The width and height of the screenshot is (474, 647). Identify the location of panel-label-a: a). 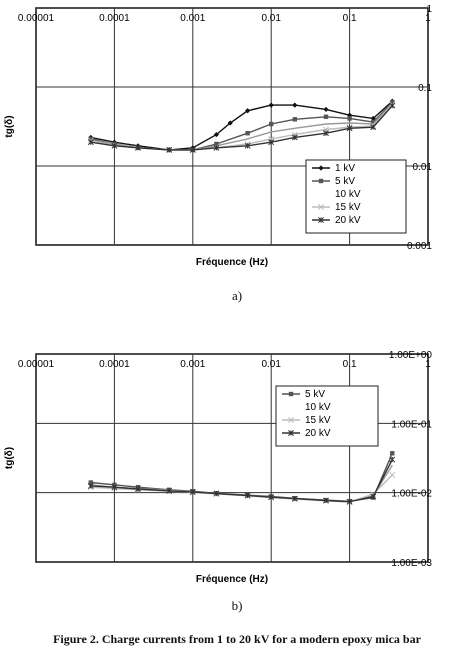
(237, 295).